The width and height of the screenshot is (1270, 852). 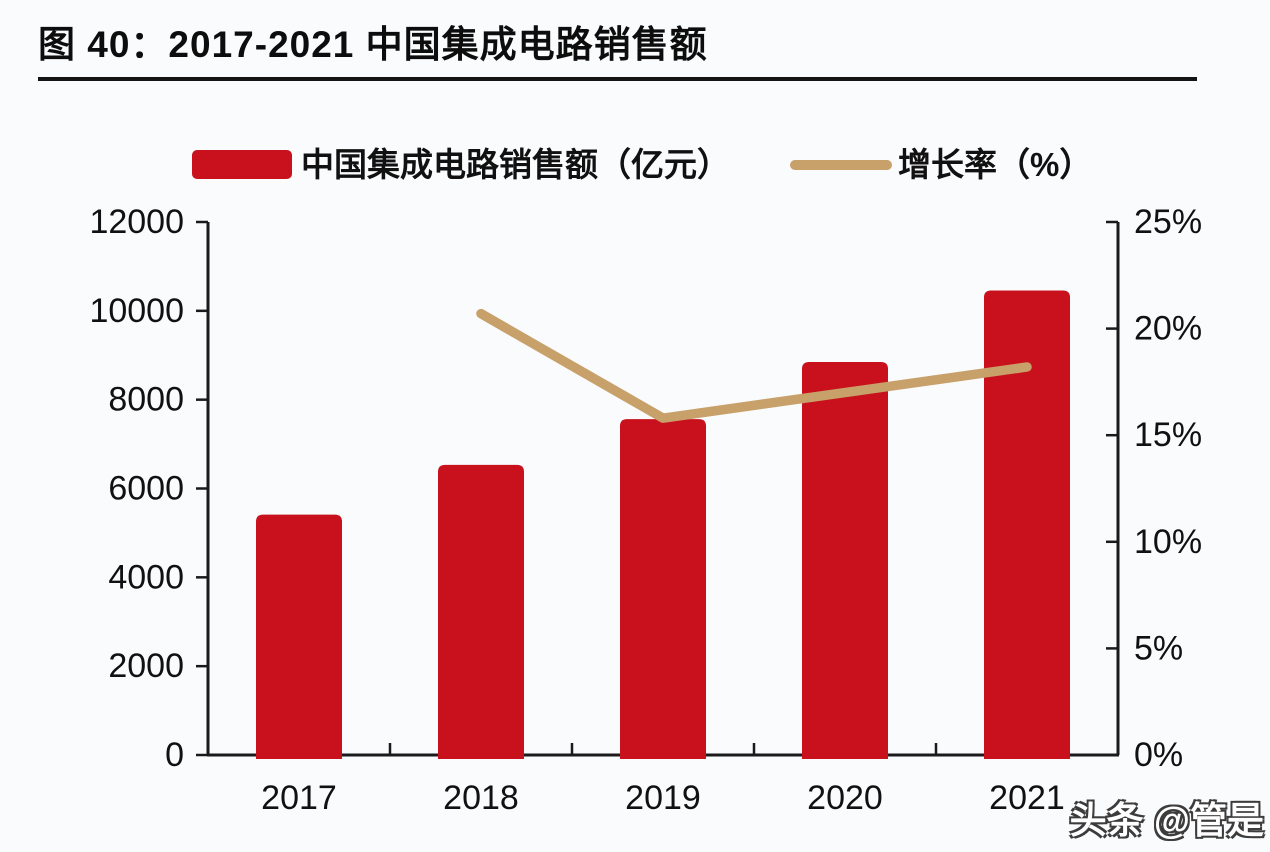 What do you see at coordinates (1166, 820) in the screenshot?
I see `watermark: 头条 @管是` at bounding box center [1166, 820].